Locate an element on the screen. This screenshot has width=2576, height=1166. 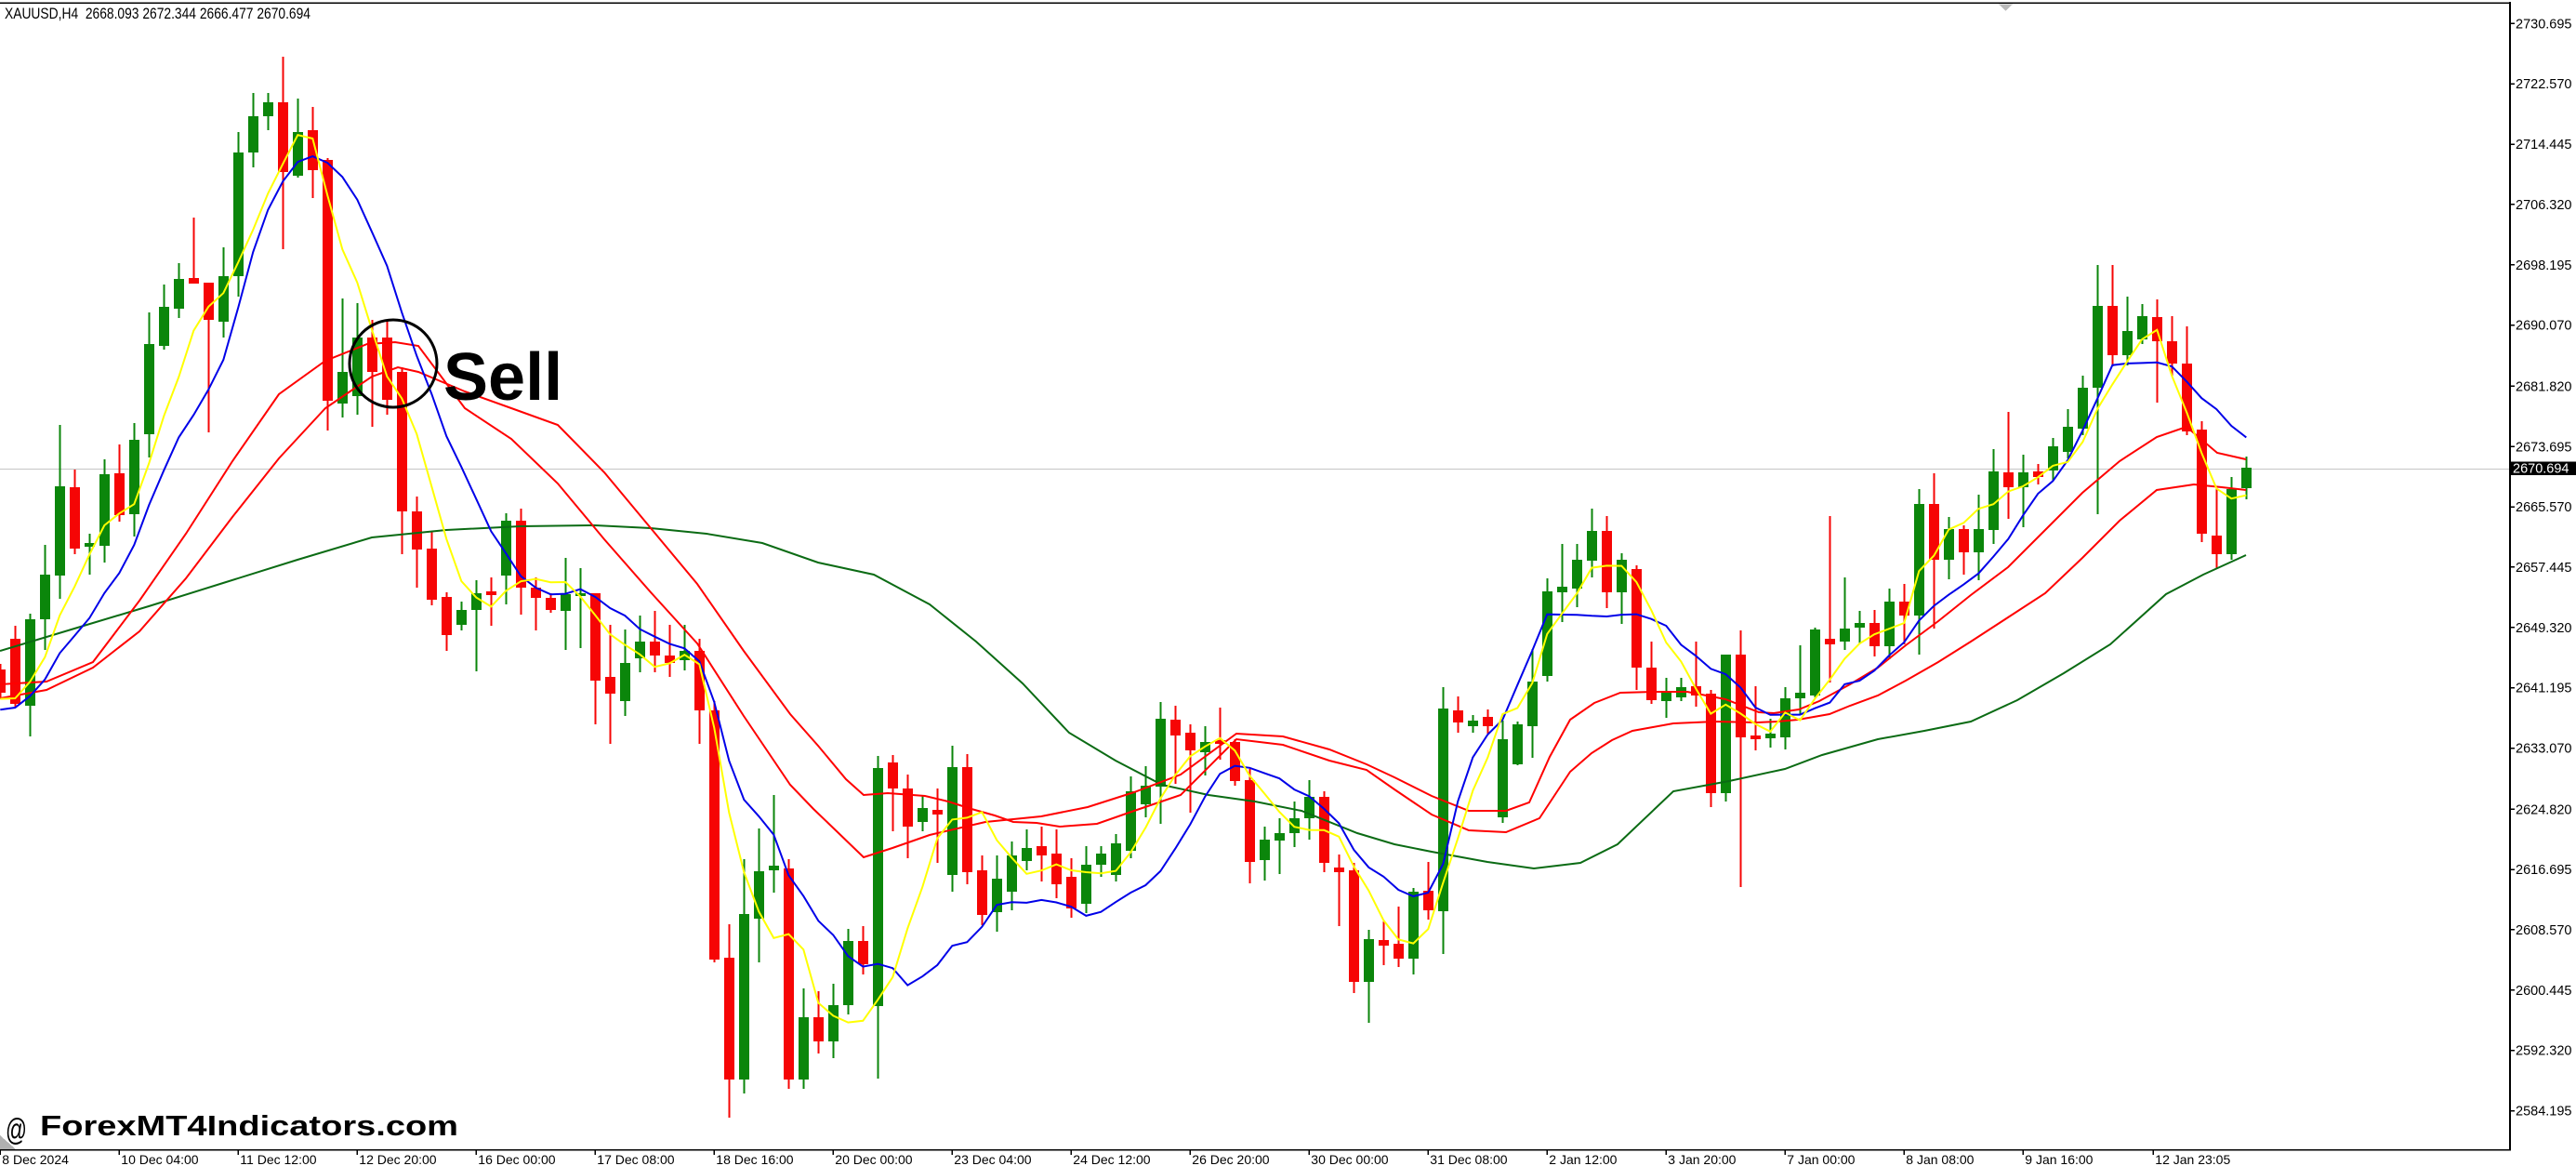
svg-text: 2665.570 is located at coordinates (2543, 507).